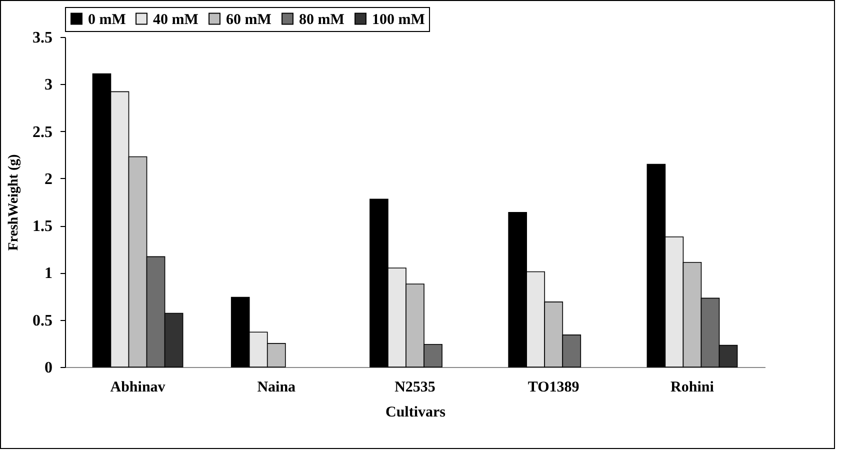 This screenshot has width=841, height=455. Describe the element at coordinates (48, 368) in the screenshot. I see `y-tick-label: 0` at that location.